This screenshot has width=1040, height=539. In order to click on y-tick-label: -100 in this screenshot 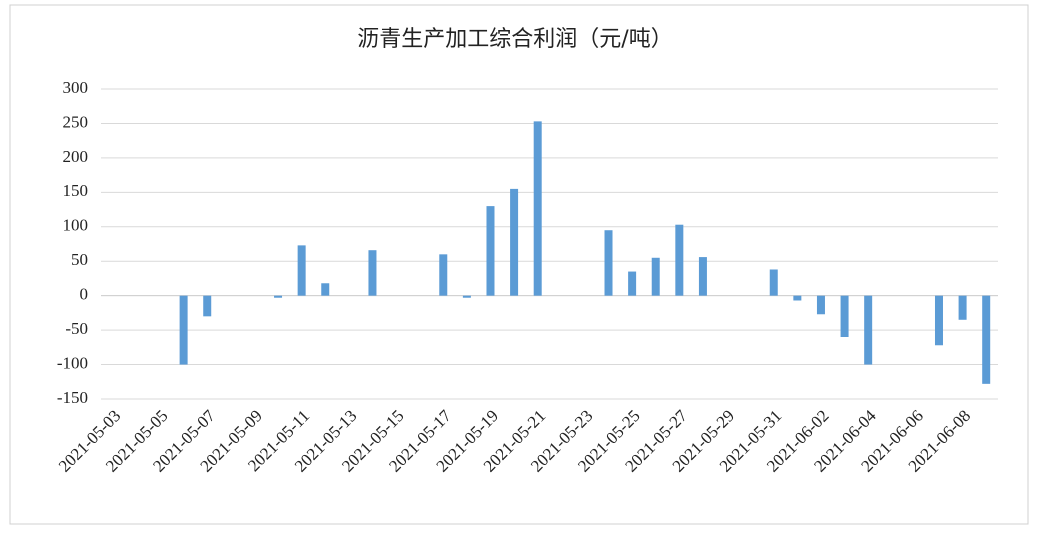, I will do `click(72, 362)`.